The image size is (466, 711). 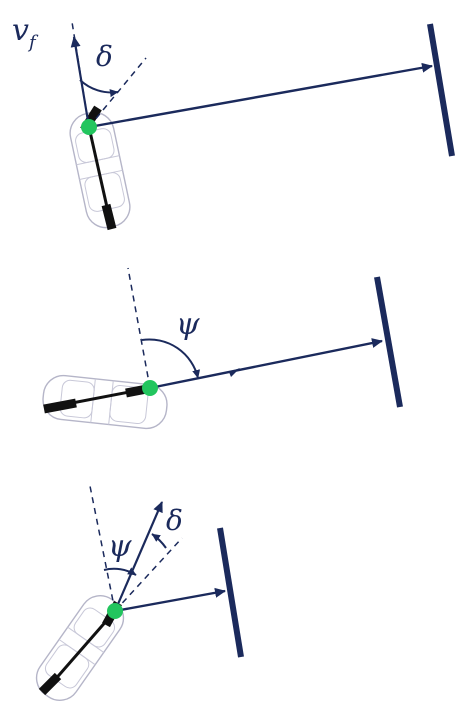 I want to click on panel-heading-and-steering: ψ δ, so click(x=139, y=593).